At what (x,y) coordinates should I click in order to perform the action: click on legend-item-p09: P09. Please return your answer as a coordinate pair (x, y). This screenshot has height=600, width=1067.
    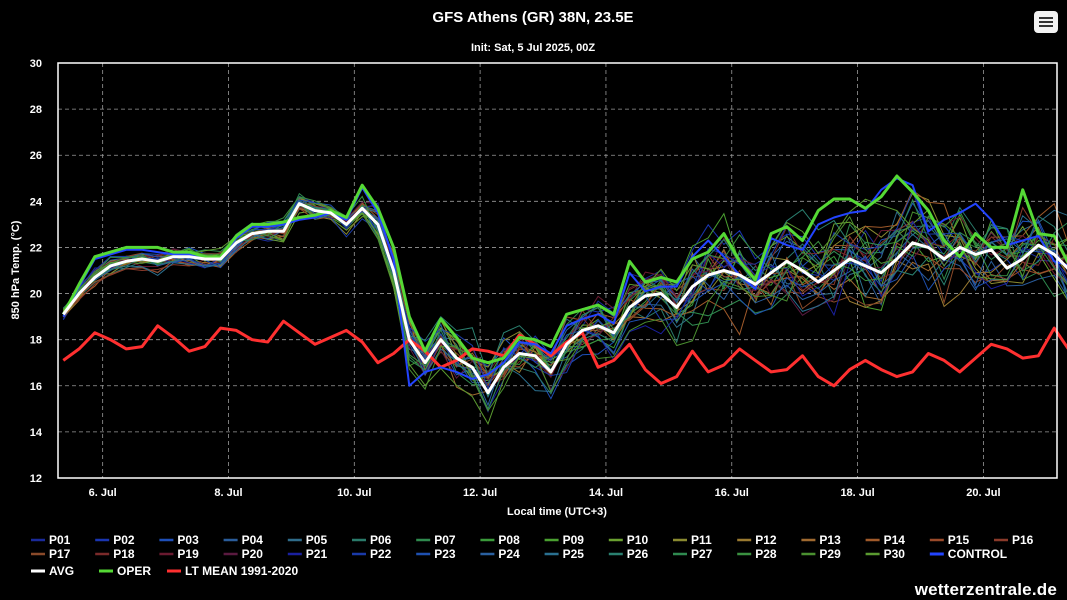
    Looking at the image, I should click on (564, 540).